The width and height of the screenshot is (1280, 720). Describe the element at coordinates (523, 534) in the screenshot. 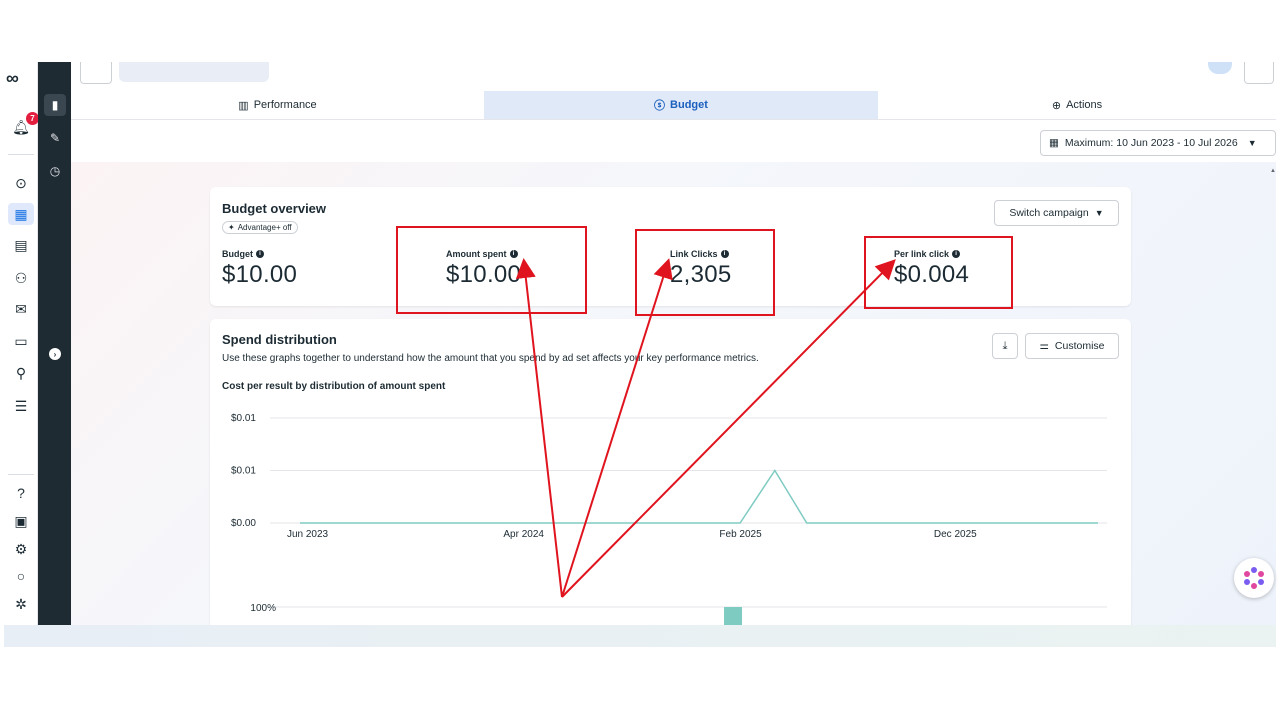

I see `x-tick-label: Apr 2024` at that location.